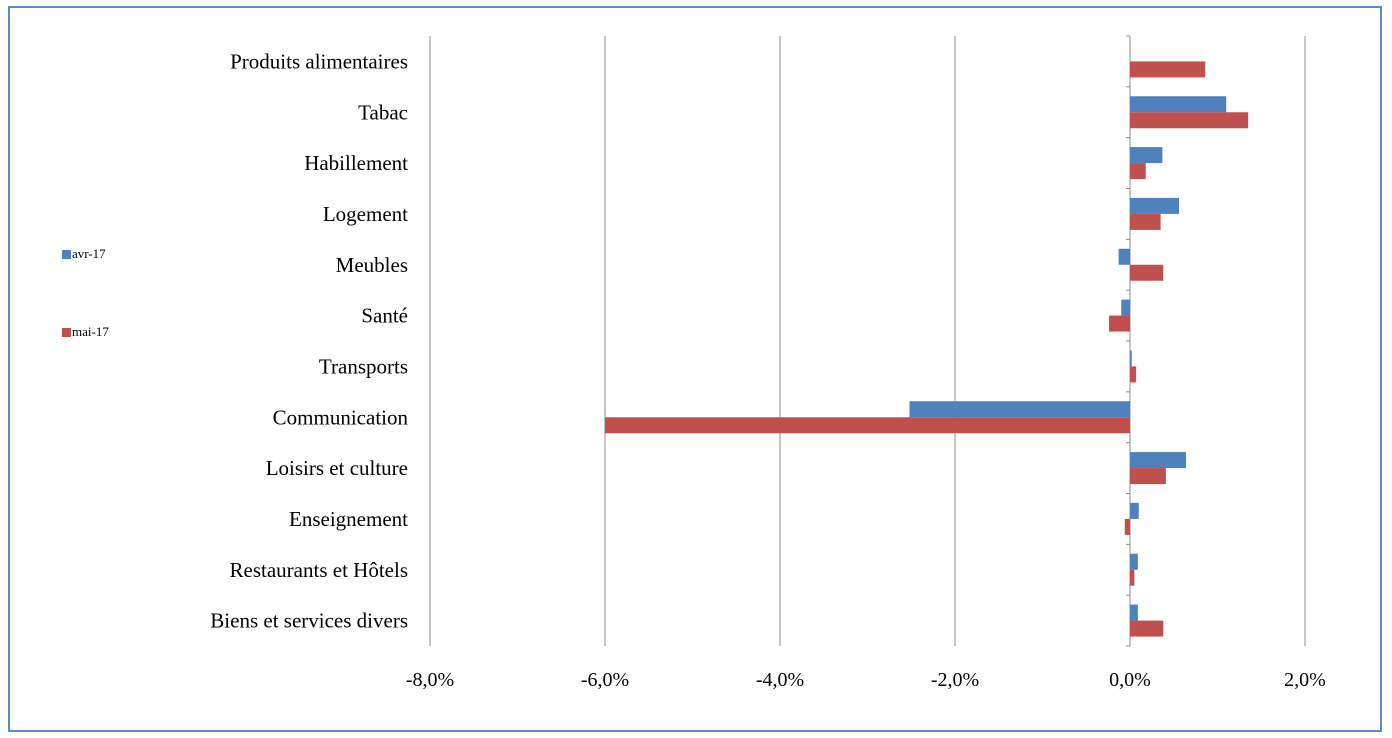 Image resolution: width=1392 pixels, height=738 pixels. I want to click on category-label: Restaurants et Hôtels, so click(319, 570).